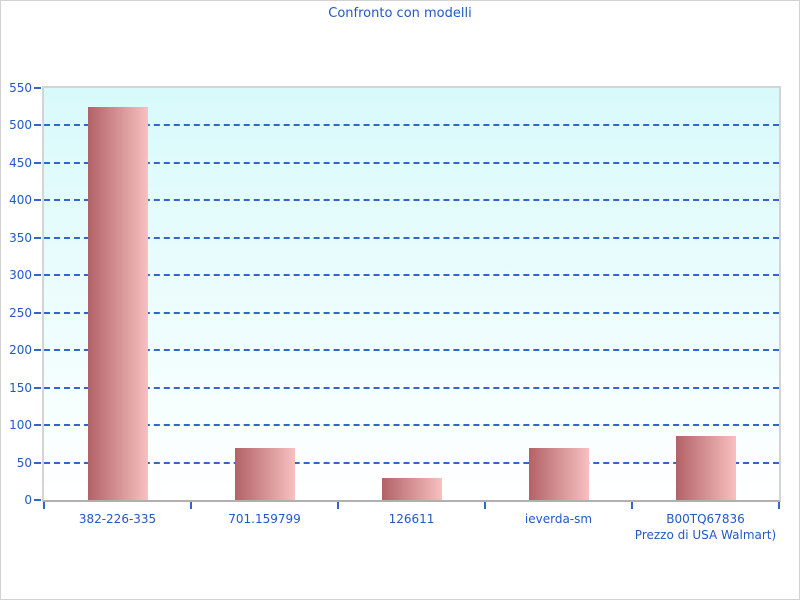 This screenshot has height=600, width=800. What do you see at coordinates (400, 13) in the screenshot?
I see `chart-title: Confronto con modelli` at bounding box center [400, 13].